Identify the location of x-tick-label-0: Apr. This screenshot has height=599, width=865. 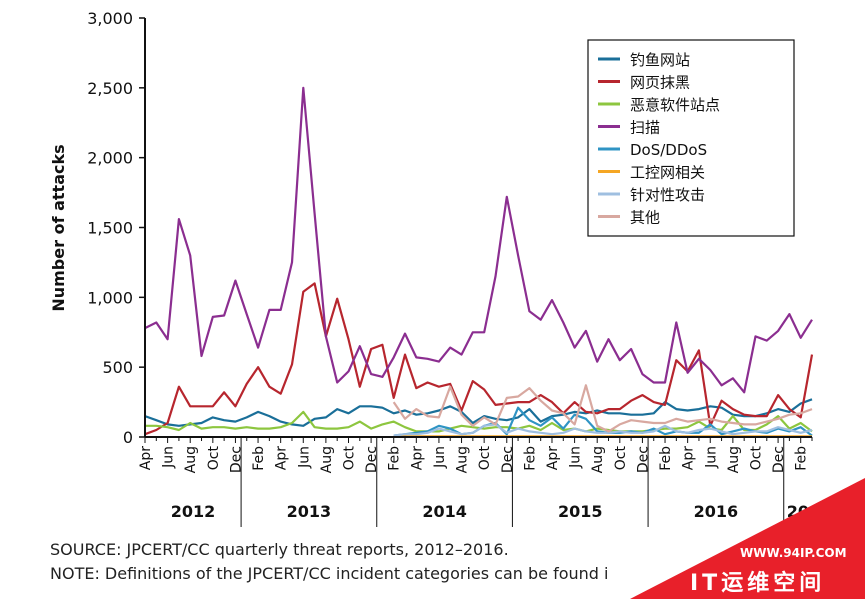
(146, 458).